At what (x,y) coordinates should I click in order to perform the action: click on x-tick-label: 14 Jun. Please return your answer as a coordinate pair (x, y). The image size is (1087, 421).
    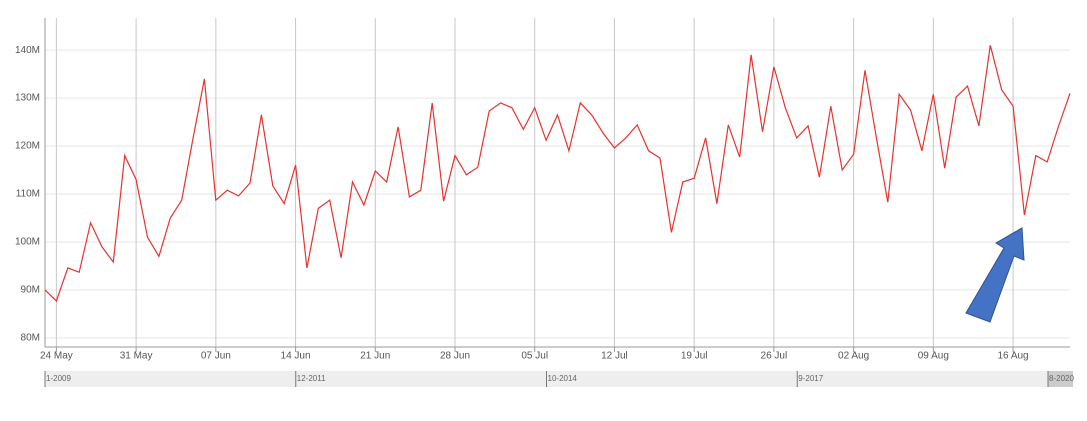
    Looking at the image, I should click on (296, 356).